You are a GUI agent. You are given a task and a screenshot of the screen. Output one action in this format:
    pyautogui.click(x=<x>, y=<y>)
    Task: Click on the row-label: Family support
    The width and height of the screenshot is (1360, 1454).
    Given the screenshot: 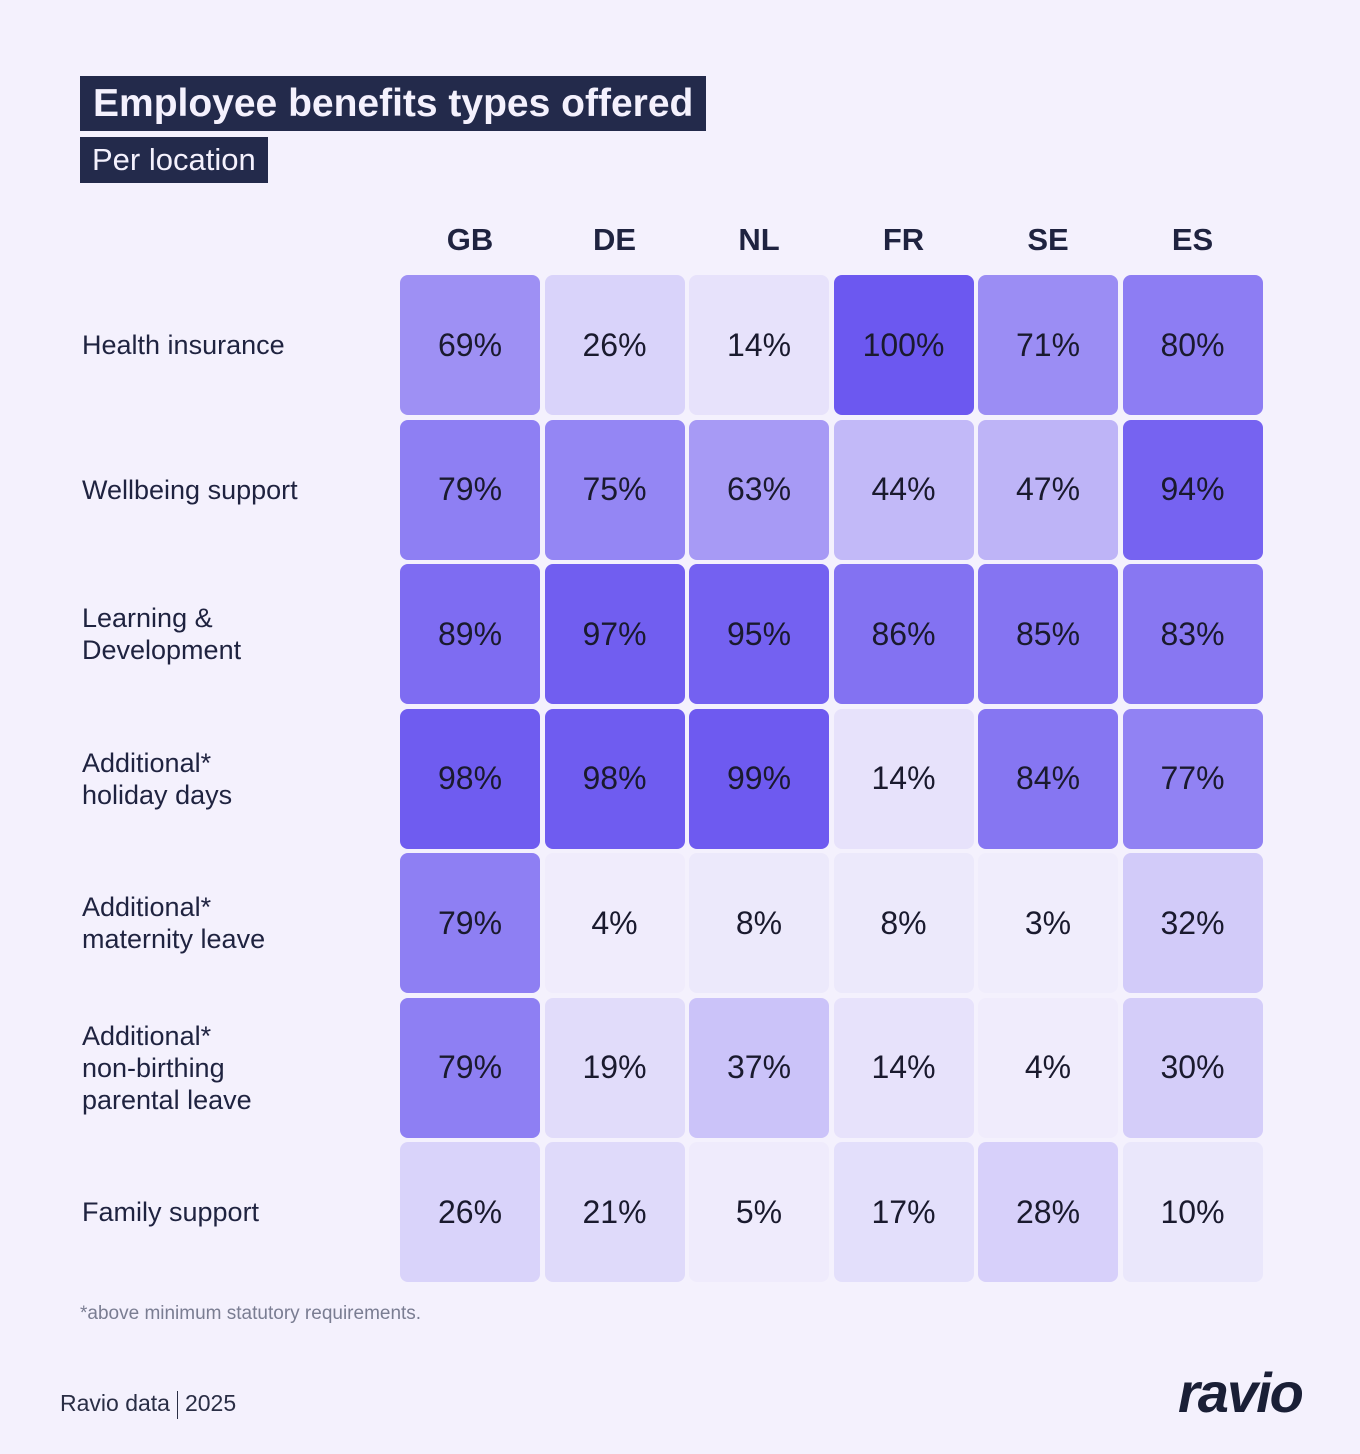 What is the action you would take?
    pyautogui.click(x=171, y=1212)
    